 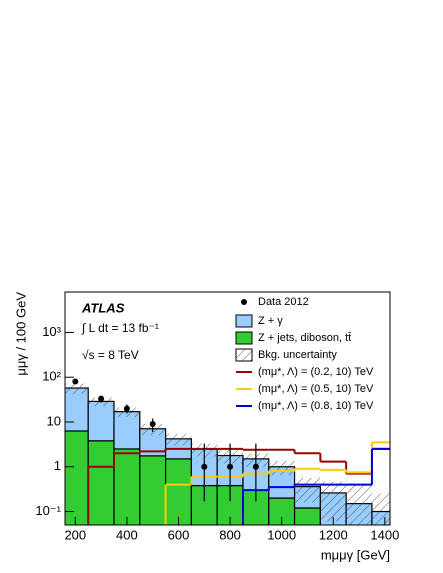 I want to click on x-tick-label: 1200, so click(x=333, y=534).